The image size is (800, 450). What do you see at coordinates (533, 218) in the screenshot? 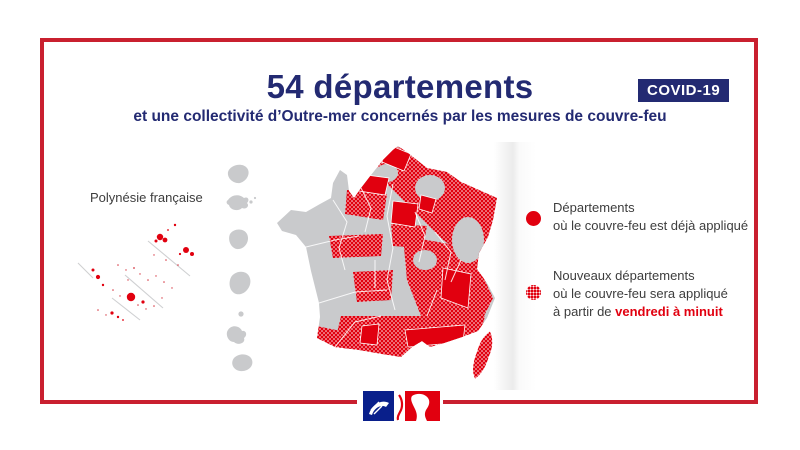
I see `legend-applied-dot-icon` at bounding box center [533, 218].